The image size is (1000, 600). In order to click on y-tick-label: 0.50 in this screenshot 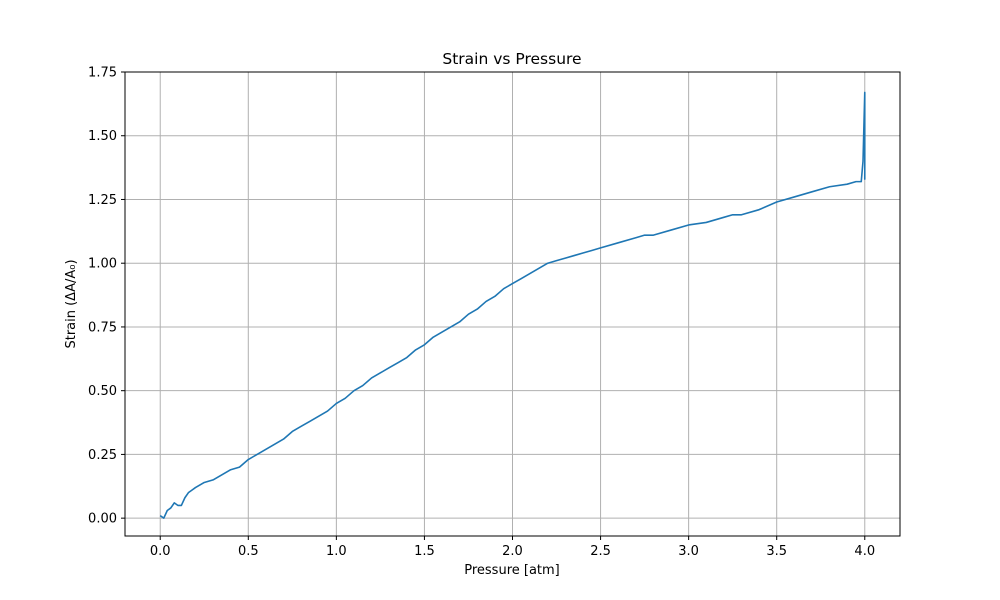, I will do `click(102, 391)`.